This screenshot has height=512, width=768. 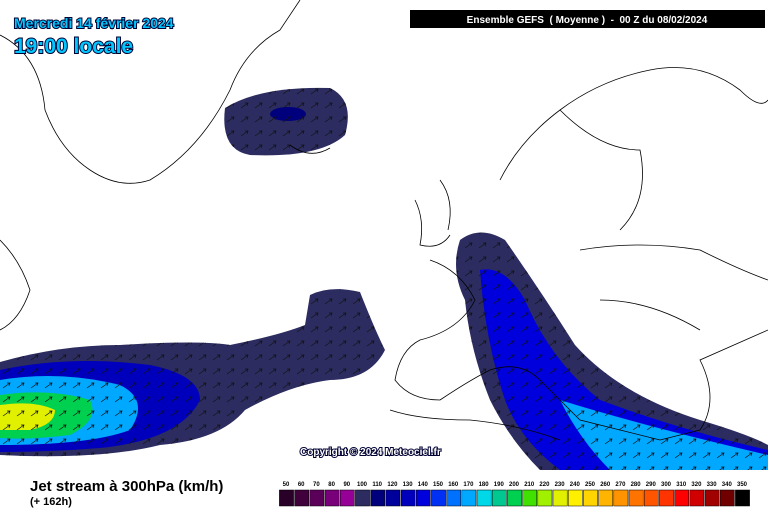 I want to click on scale-label: 110, so click(x=377, y=485).